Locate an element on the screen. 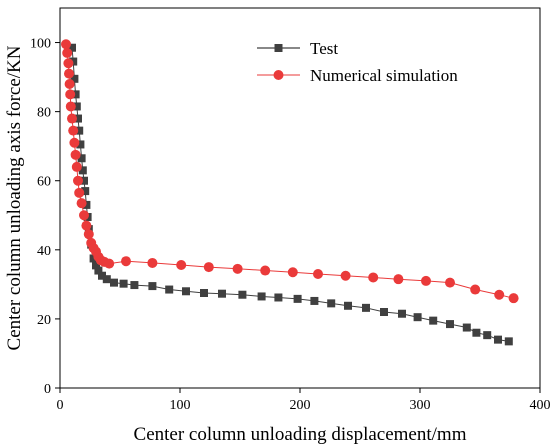 The width and height of the screenshot is (550, 446). y-axis-title: Center column unloading axis force/KN is located at coordinates (14, 197).